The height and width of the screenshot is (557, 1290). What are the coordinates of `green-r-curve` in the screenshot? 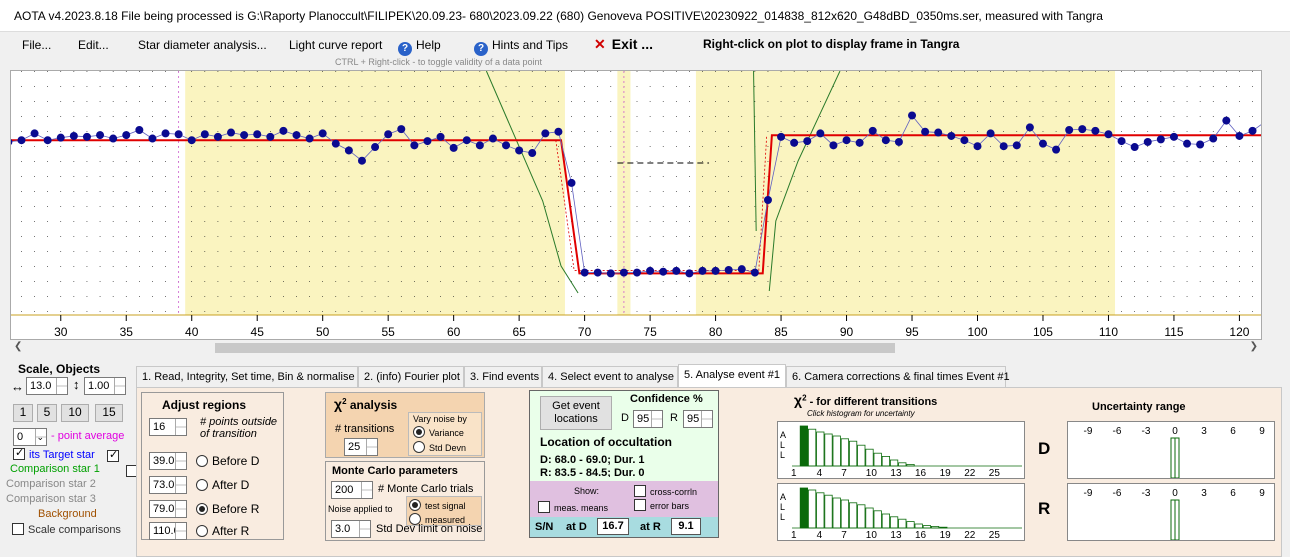 It's located at (804, 181).